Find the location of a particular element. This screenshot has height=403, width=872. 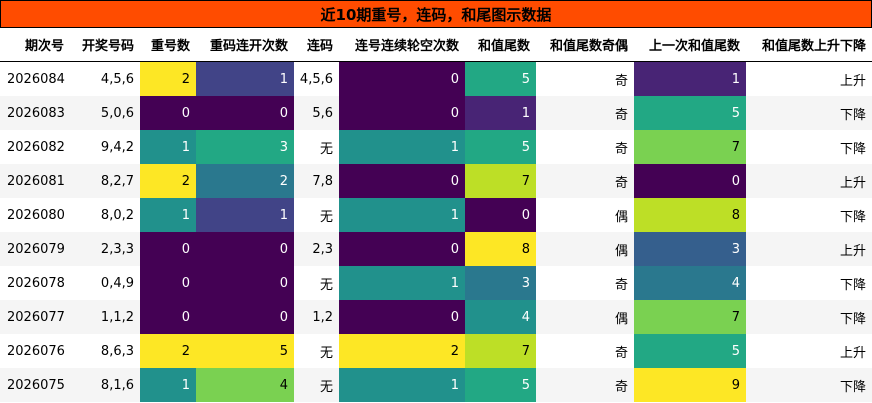

table-row: 2026083 5,0,6 0 0 5,6 0 1 奇 5 下降 is located at coordinates (436, 113).